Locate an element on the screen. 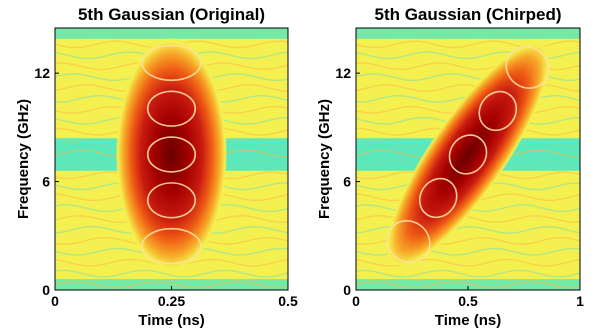  pulse-energy is located at coordinates (171, 154).